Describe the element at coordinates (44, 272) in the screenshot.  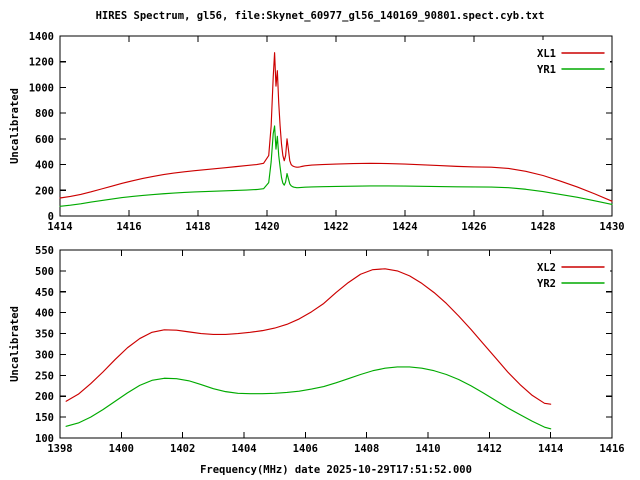
I see `y-tick-label-500: 500` at that location.